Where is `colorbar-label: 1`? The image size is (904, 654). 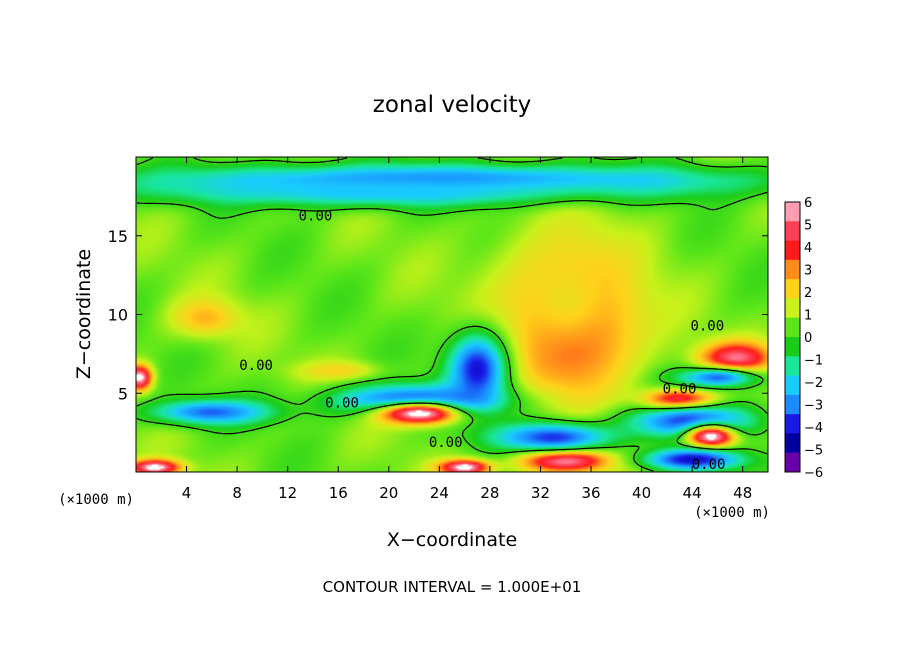 colorbar-label: 1 is located at coordinates (808, 316).